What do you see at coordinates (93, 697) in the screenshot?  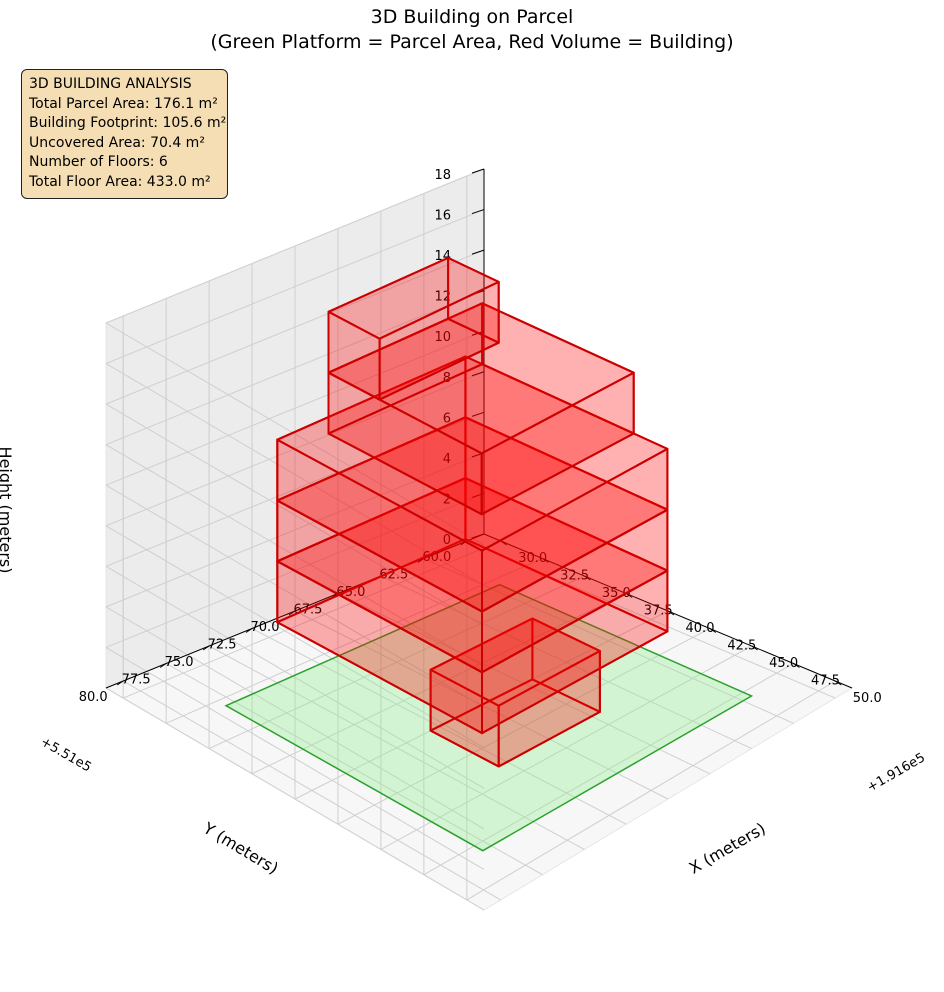 I see `y-tick-label: 80.0` at bounding box center [93, 697].